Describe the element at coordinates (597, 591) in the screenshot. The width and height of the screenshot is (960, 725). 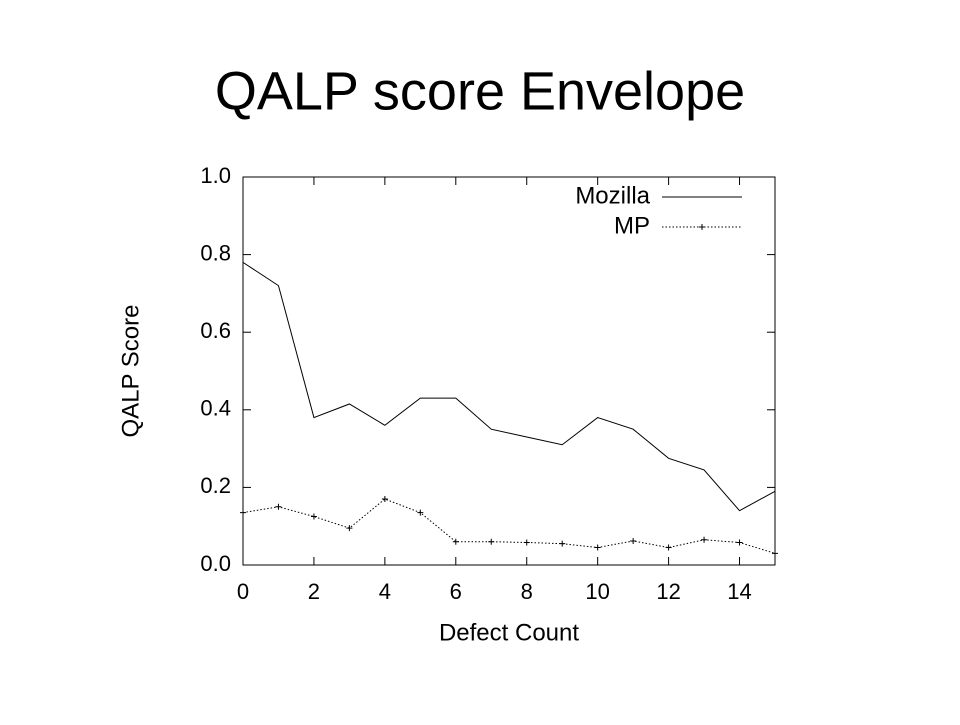
I see `x-tick-label: 10` at that location.